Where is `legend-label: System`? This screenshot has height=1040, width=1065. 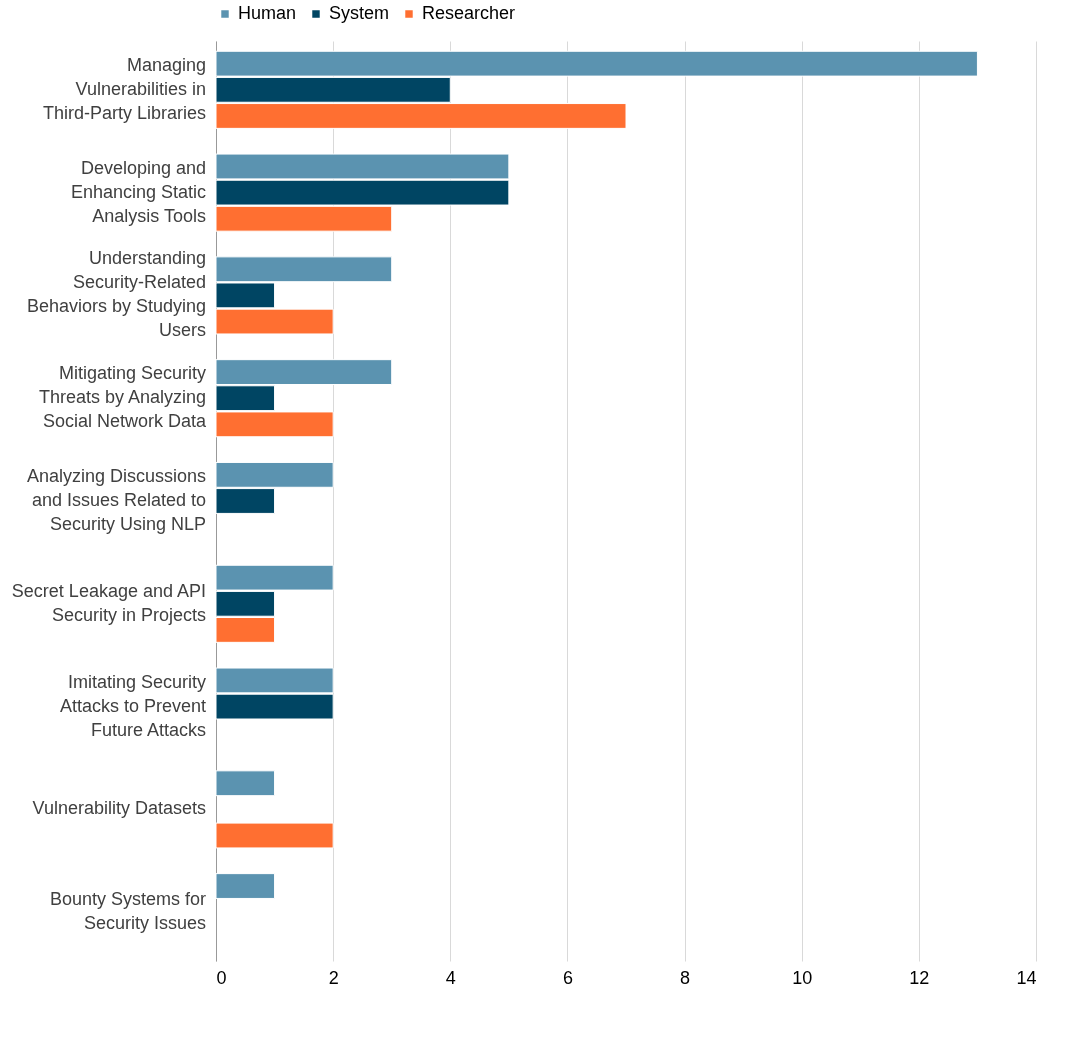 legend-label: System is located at coordinates (359, 13).